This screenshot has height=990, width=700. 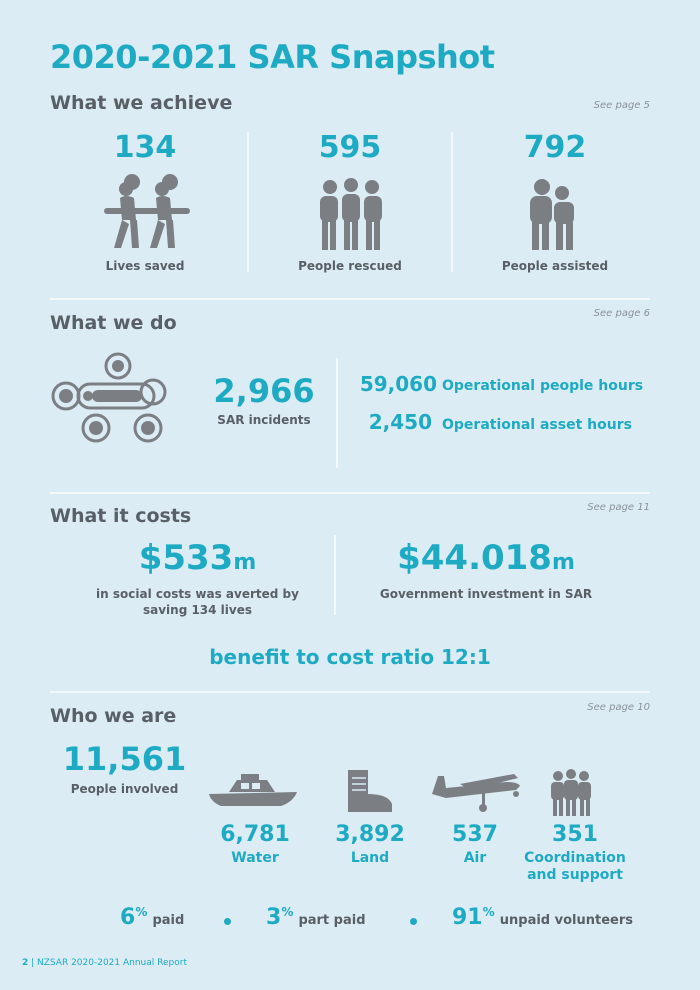 What do you see at coordinates (350, 266) in the screenshot?
I see `people-rescued-label: People rescued` at bounding box center [350, 266].